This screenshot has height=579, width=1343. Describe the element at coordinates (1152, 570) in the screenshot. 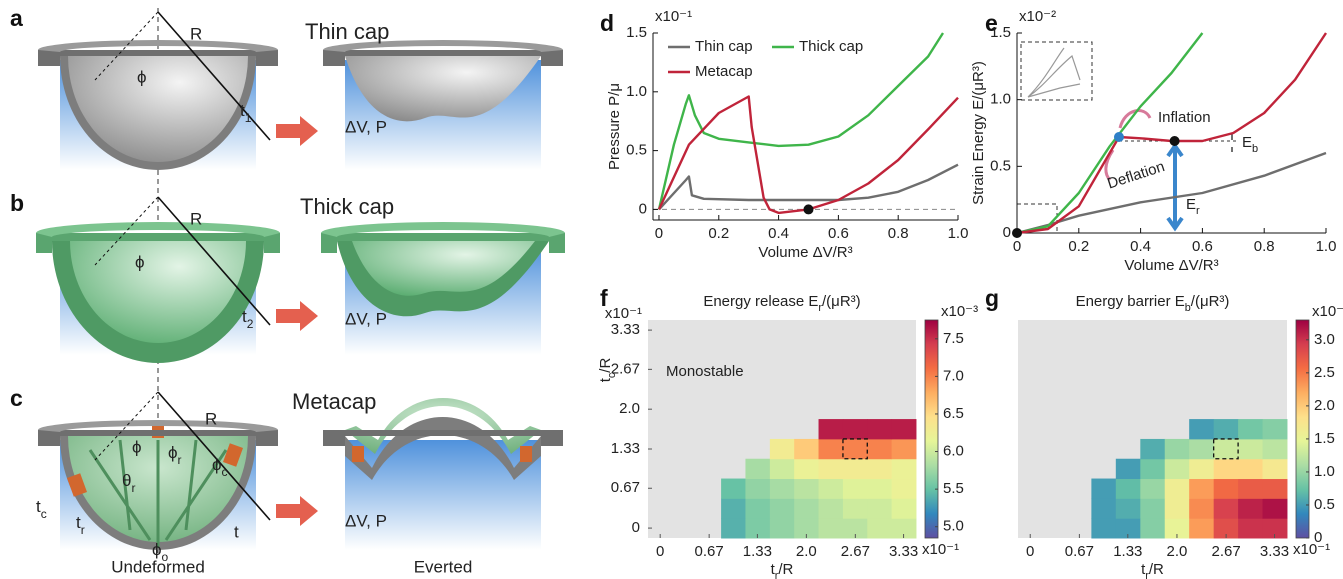

I see `x-axis-label: tr/R` at that location.